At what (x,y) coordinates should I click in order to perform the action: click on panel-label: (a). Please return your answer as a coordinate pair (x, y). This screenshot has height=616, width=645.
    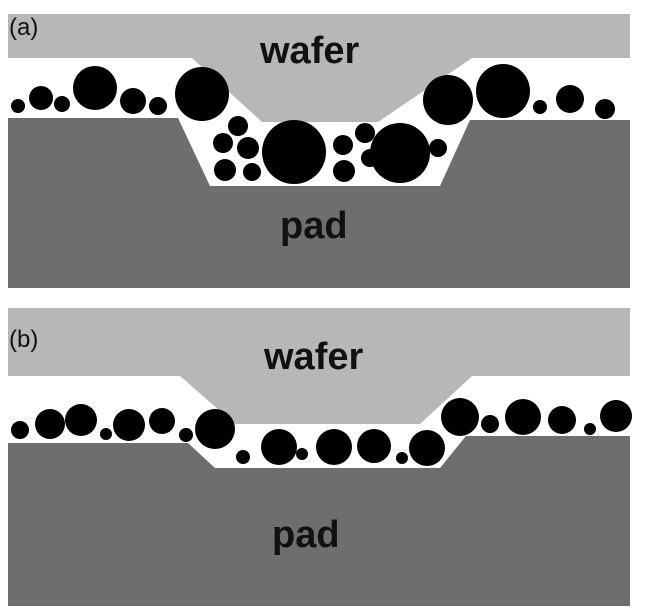
    Looking at the image, I should click on (24, 27).